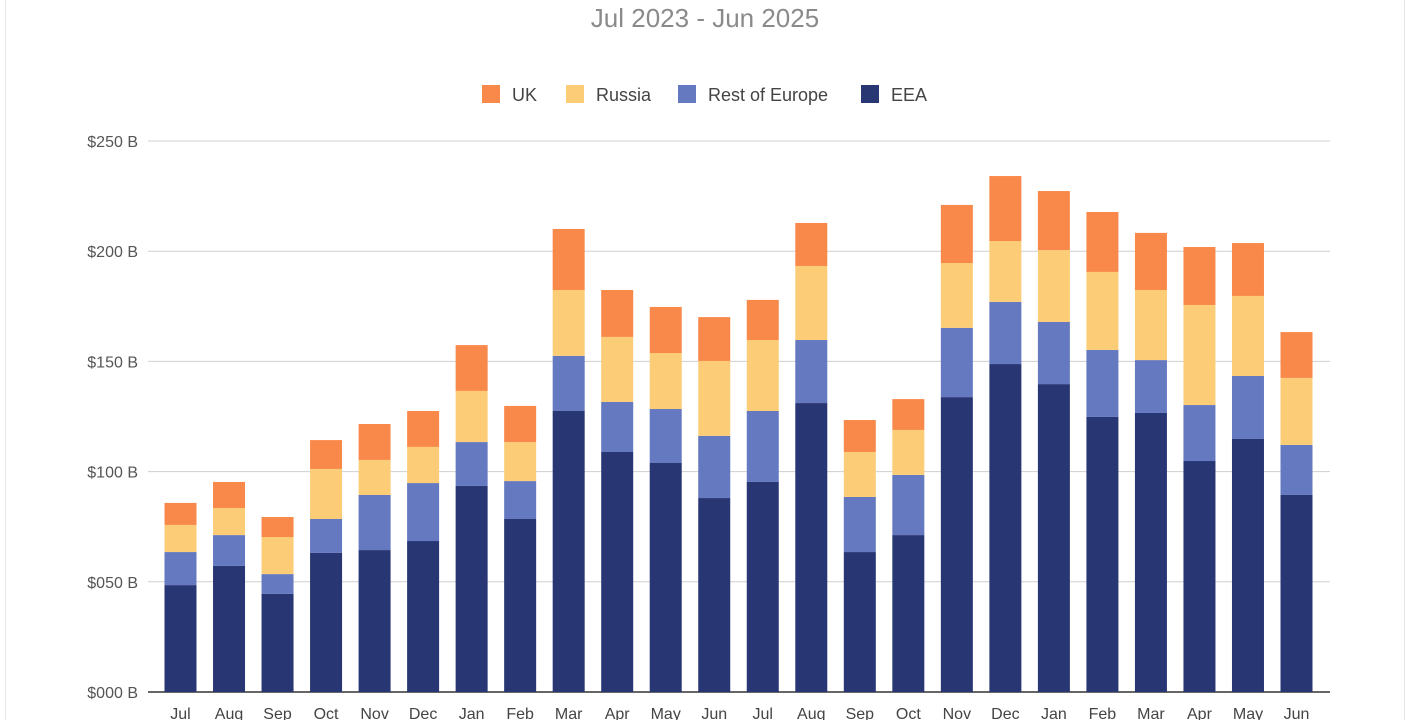 Image resolution: width=1410 pixels, height=720 pixels. Describe the element at coordinates (575, 94) in the screenshot. I see `legend-swatch-russia` at that location.